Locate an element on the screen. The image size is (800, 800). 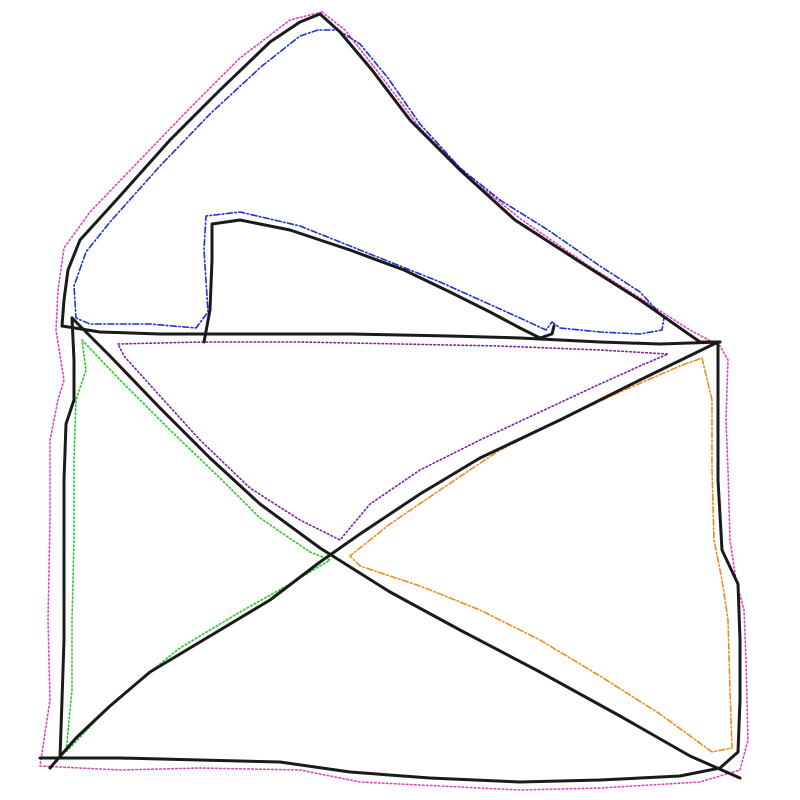
envelope-top-edge is located at coordinates (391, 335).